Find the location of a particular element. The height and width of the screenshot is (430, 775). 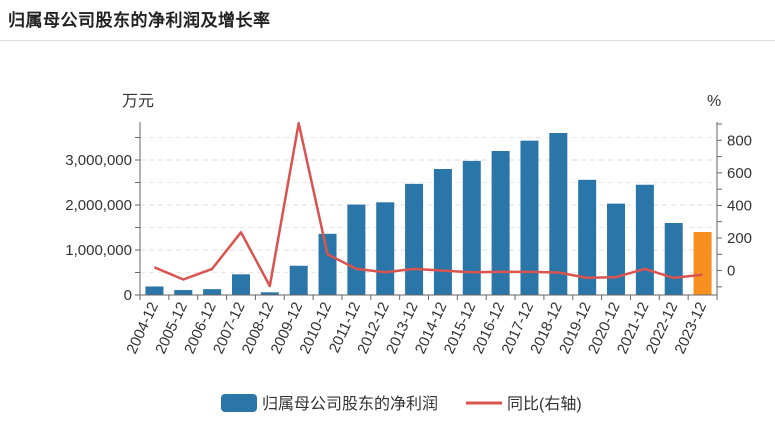

right-tick-label: 200 is located at coordinates (739, 238).